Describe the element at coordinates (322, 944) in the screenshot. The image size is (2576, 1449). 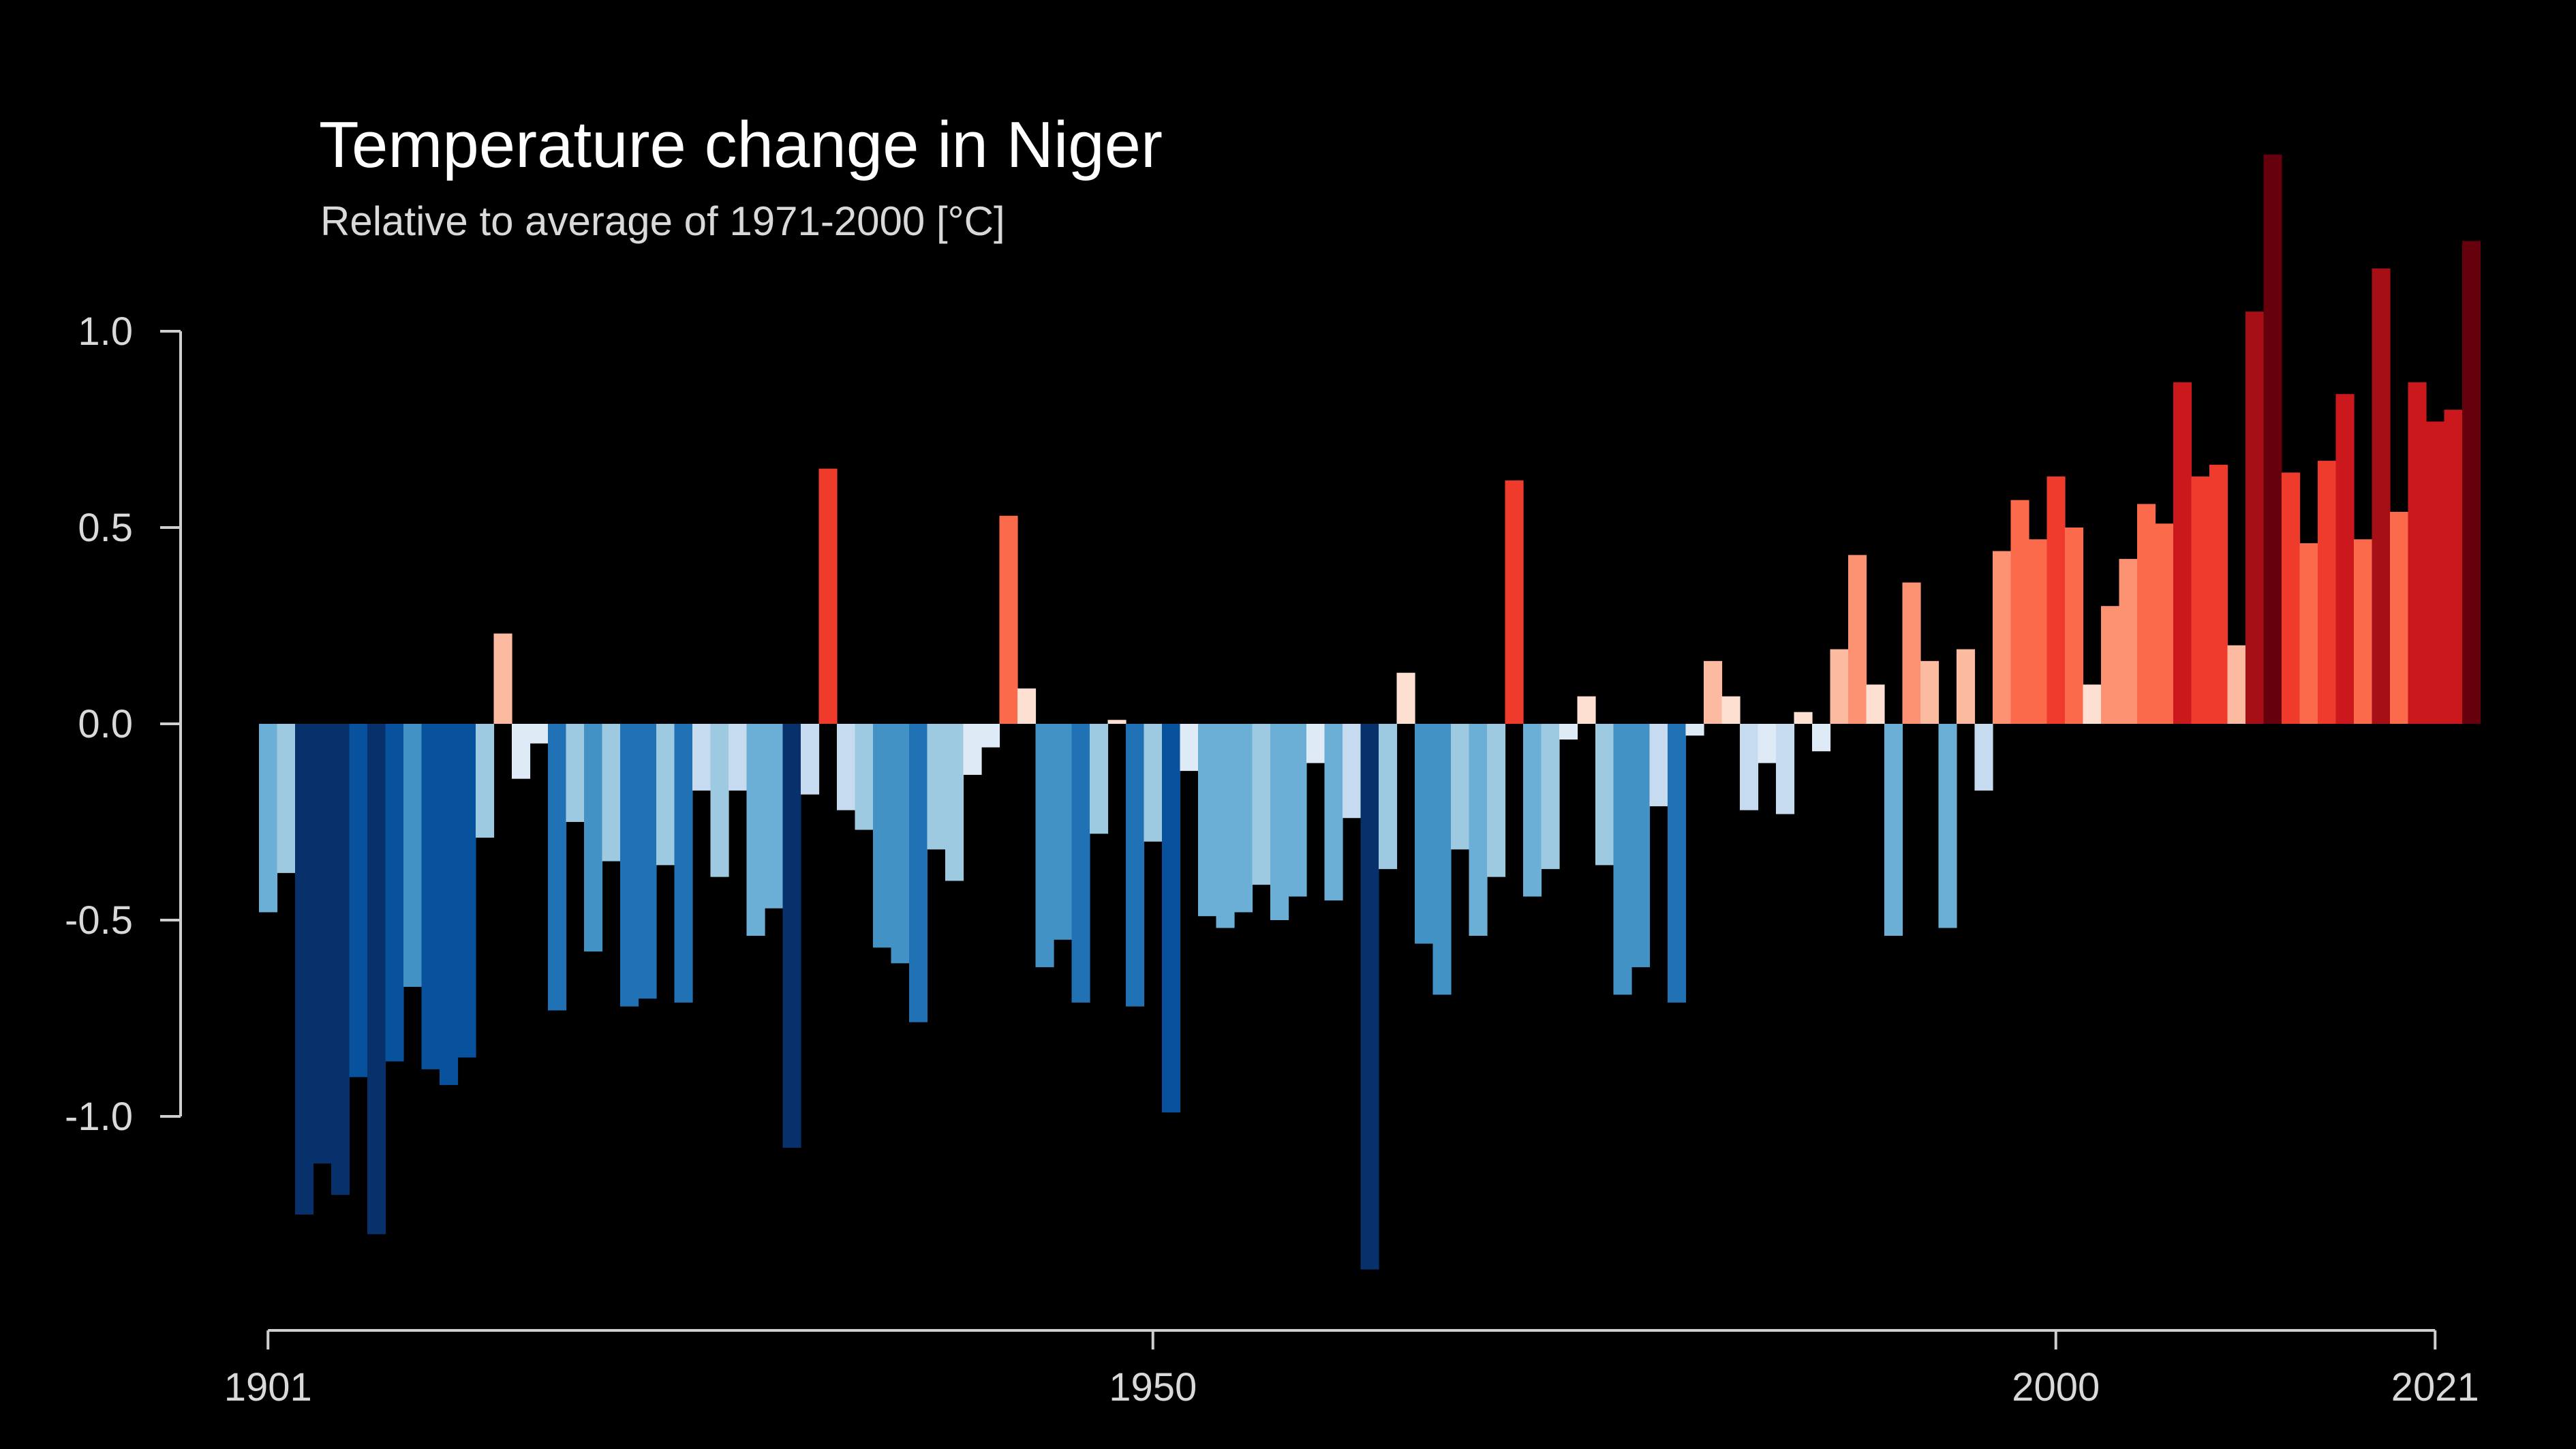
I see `bar-1904` at that location.